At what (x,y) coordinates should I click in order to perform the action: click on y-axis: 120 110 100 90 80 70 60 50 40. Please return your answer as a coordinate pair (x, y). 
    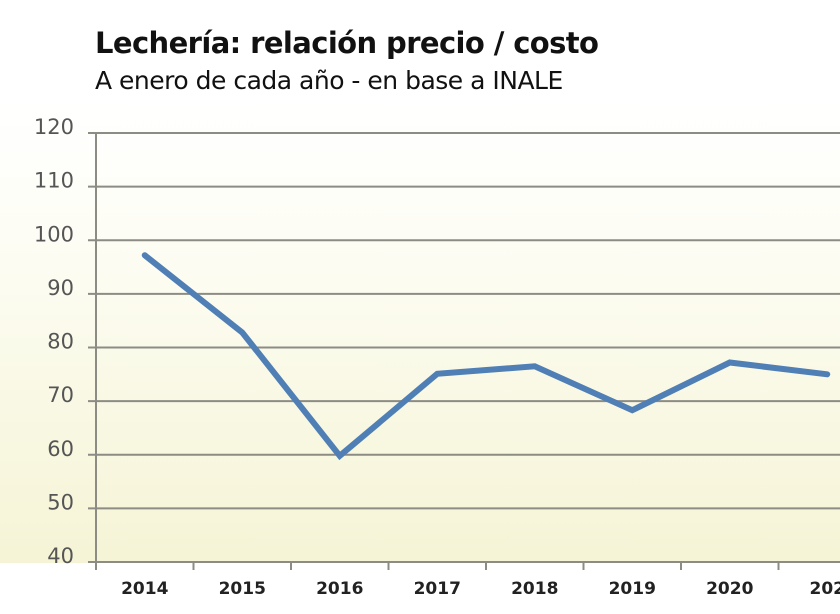
    Looking at the image, I should click on (65, 342).